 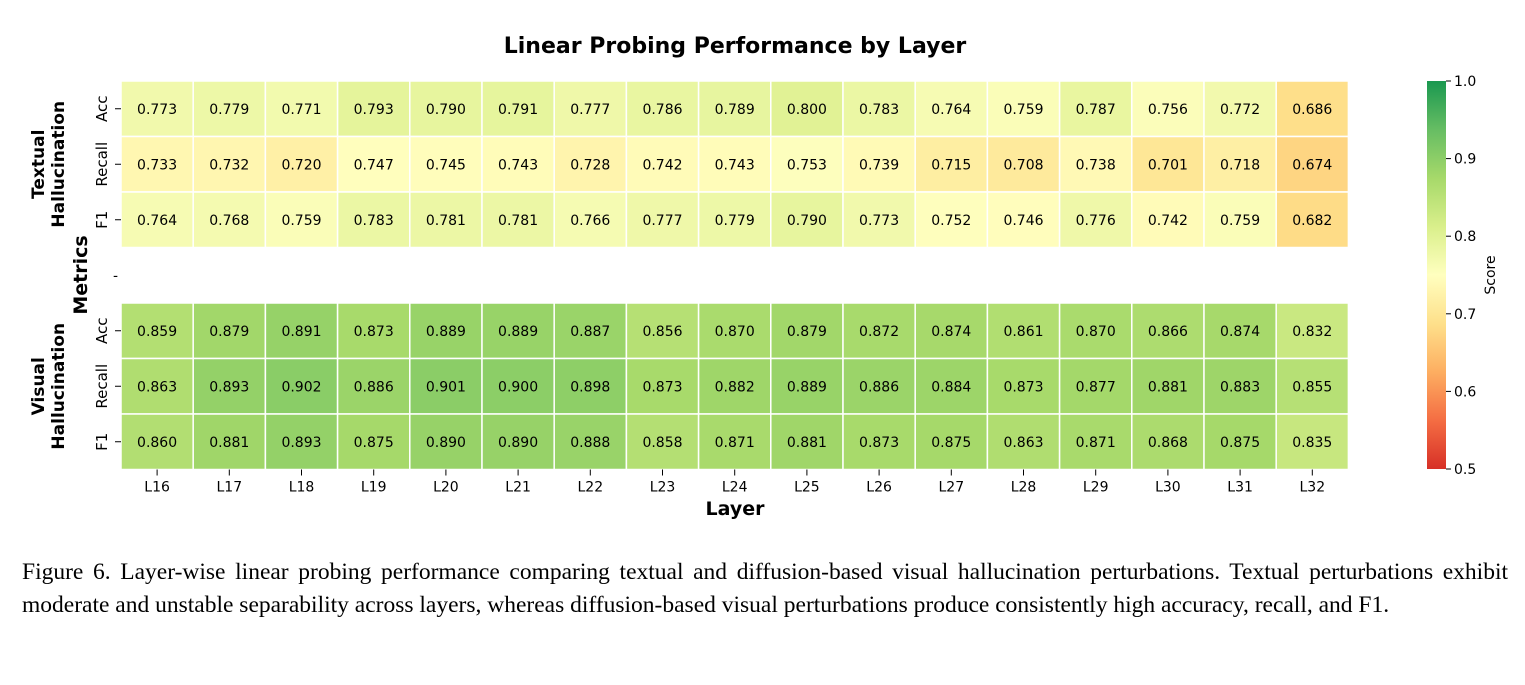 What do you see at coordinates (879, 488) in the screenshot?
I see `x-tick-label: L26` at bounding box center [879, 488].